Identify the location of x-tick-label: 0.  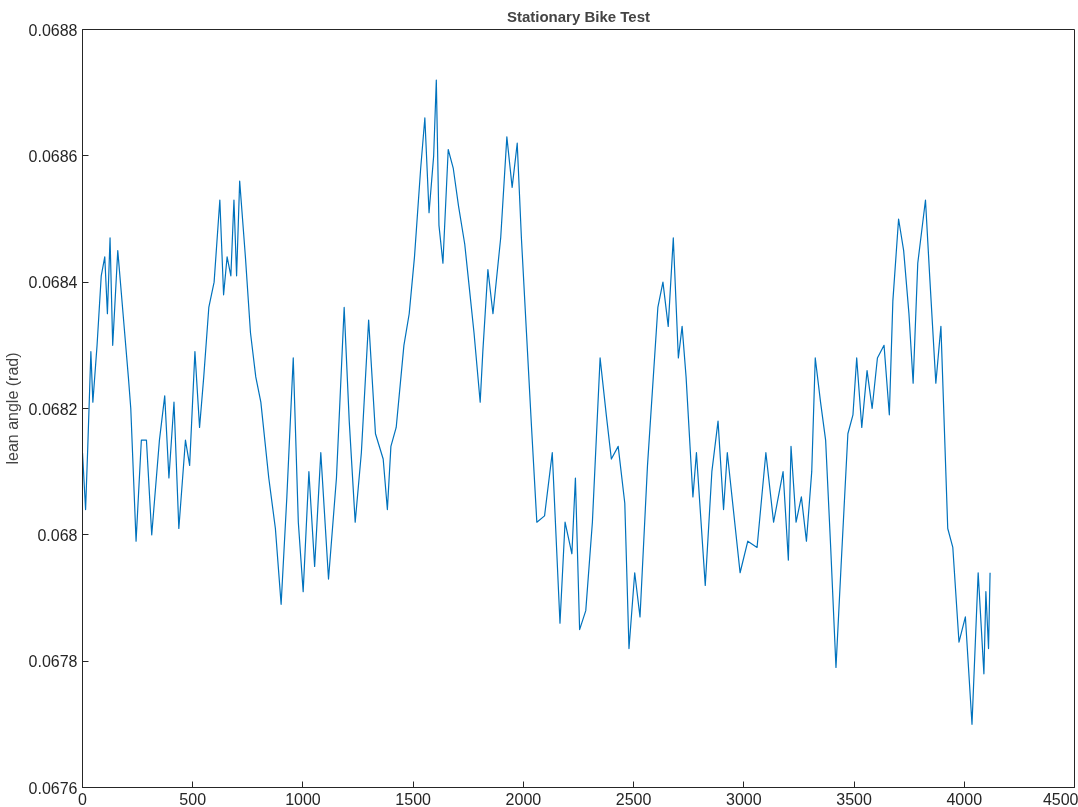
(83, 798).